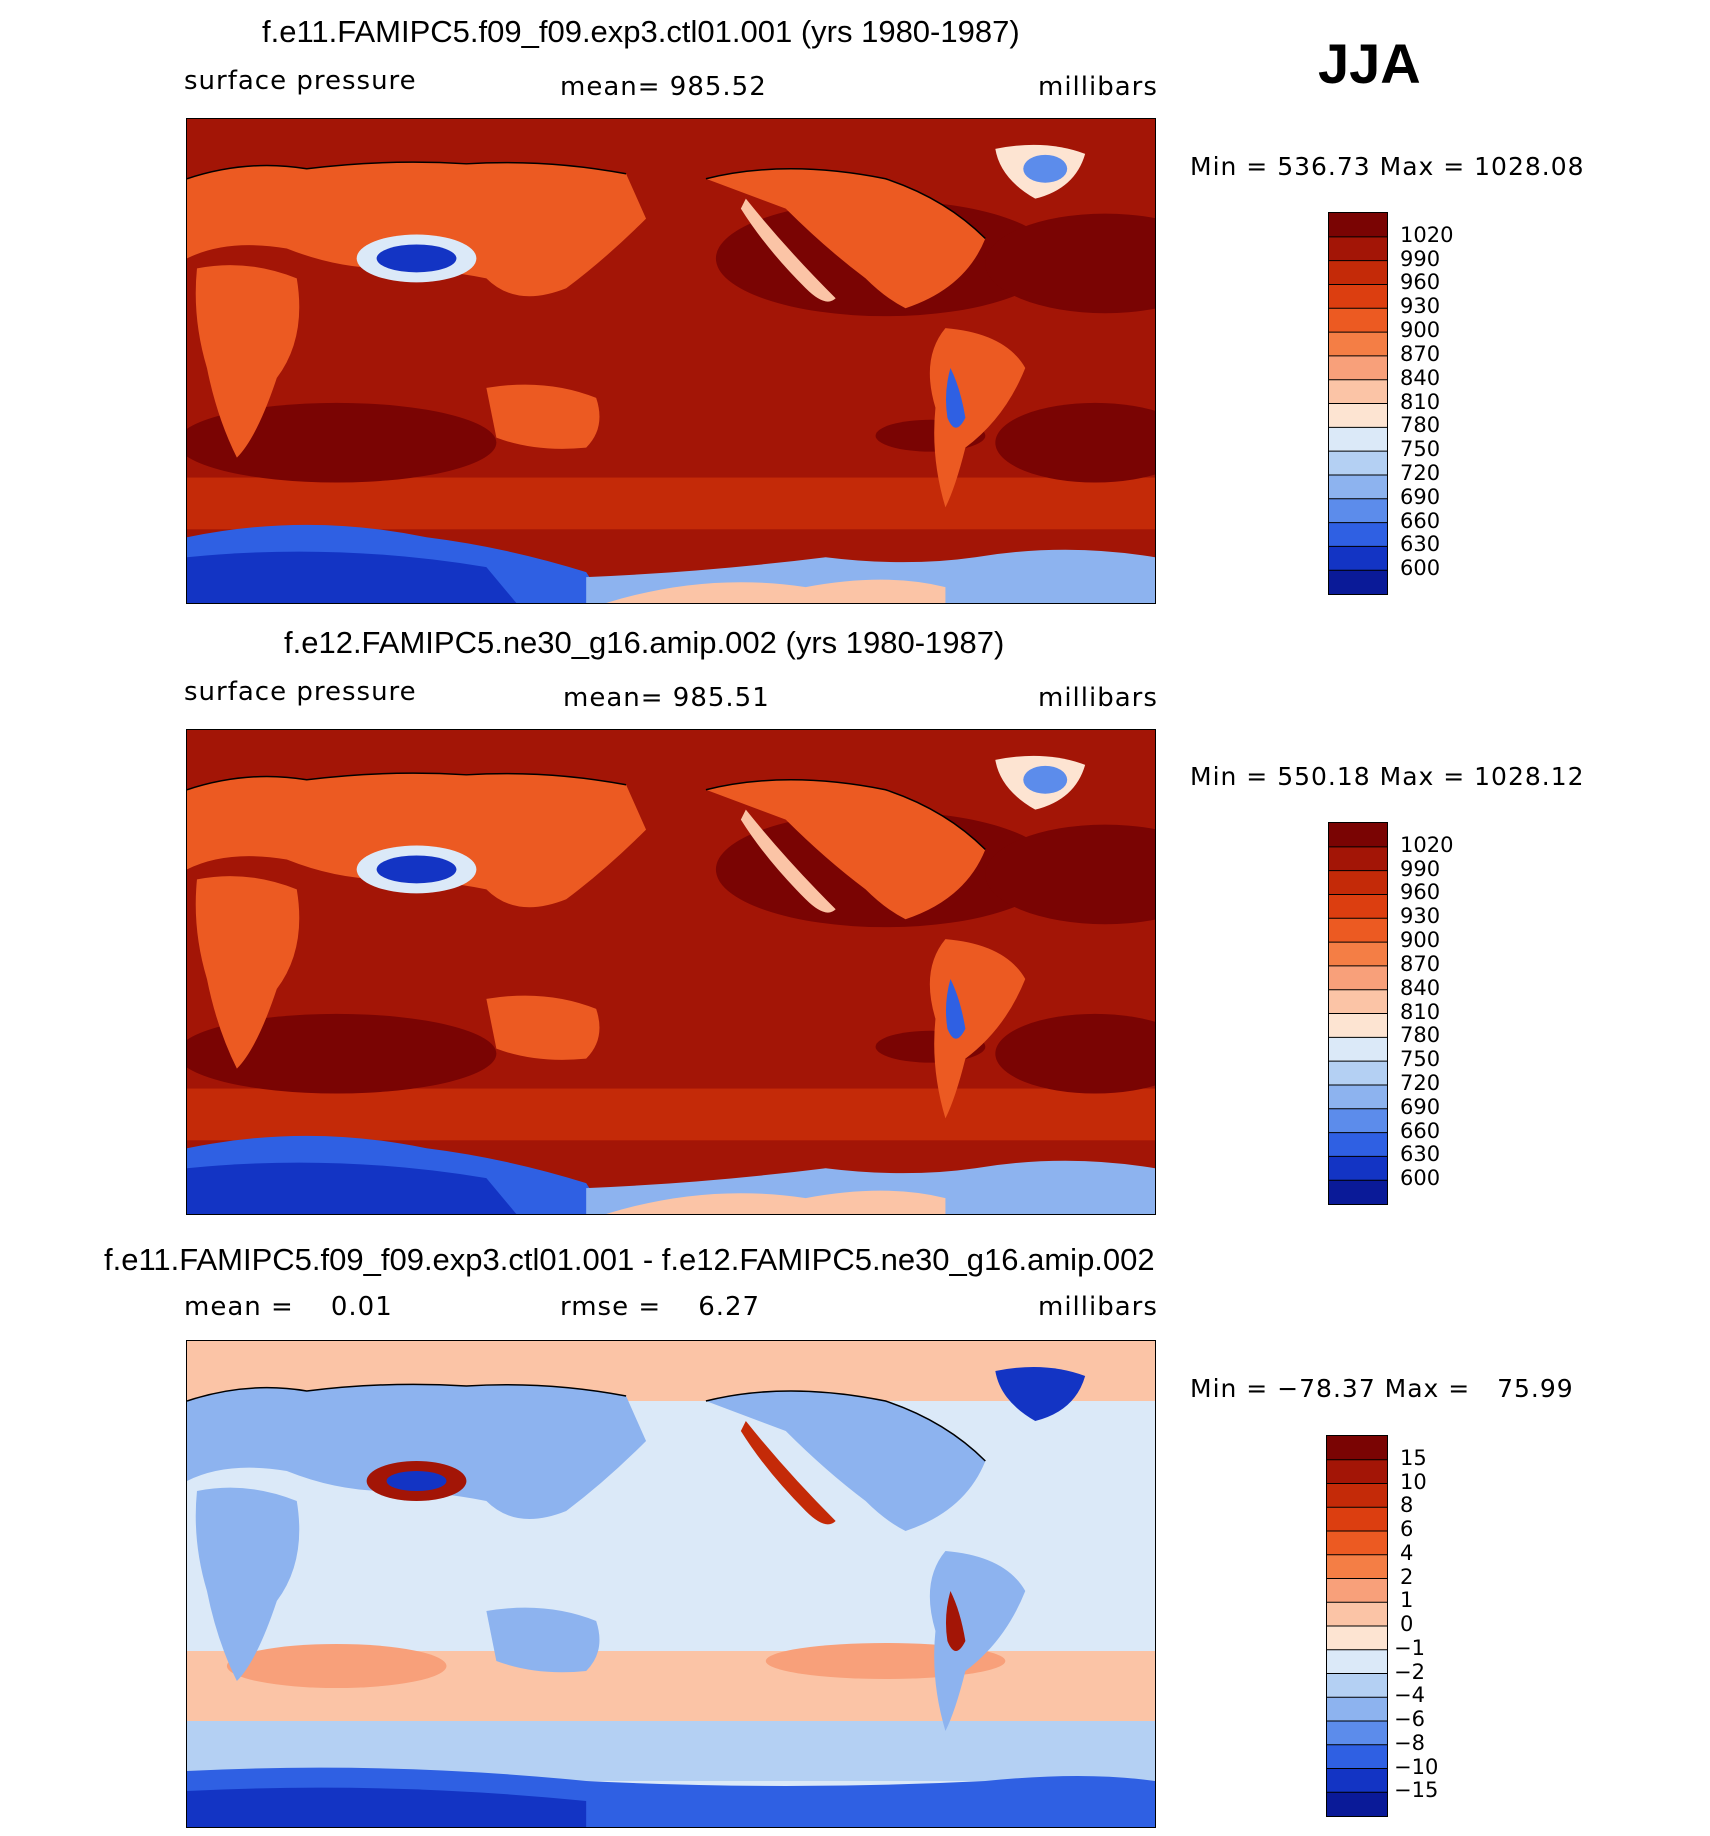 This screenshot has width=1710, height=1836. What do you see at coordinates (1416, 1766) in the screenshot?
I see `colorbar-tick-label: −10` at bounding box center [1416, 1766].